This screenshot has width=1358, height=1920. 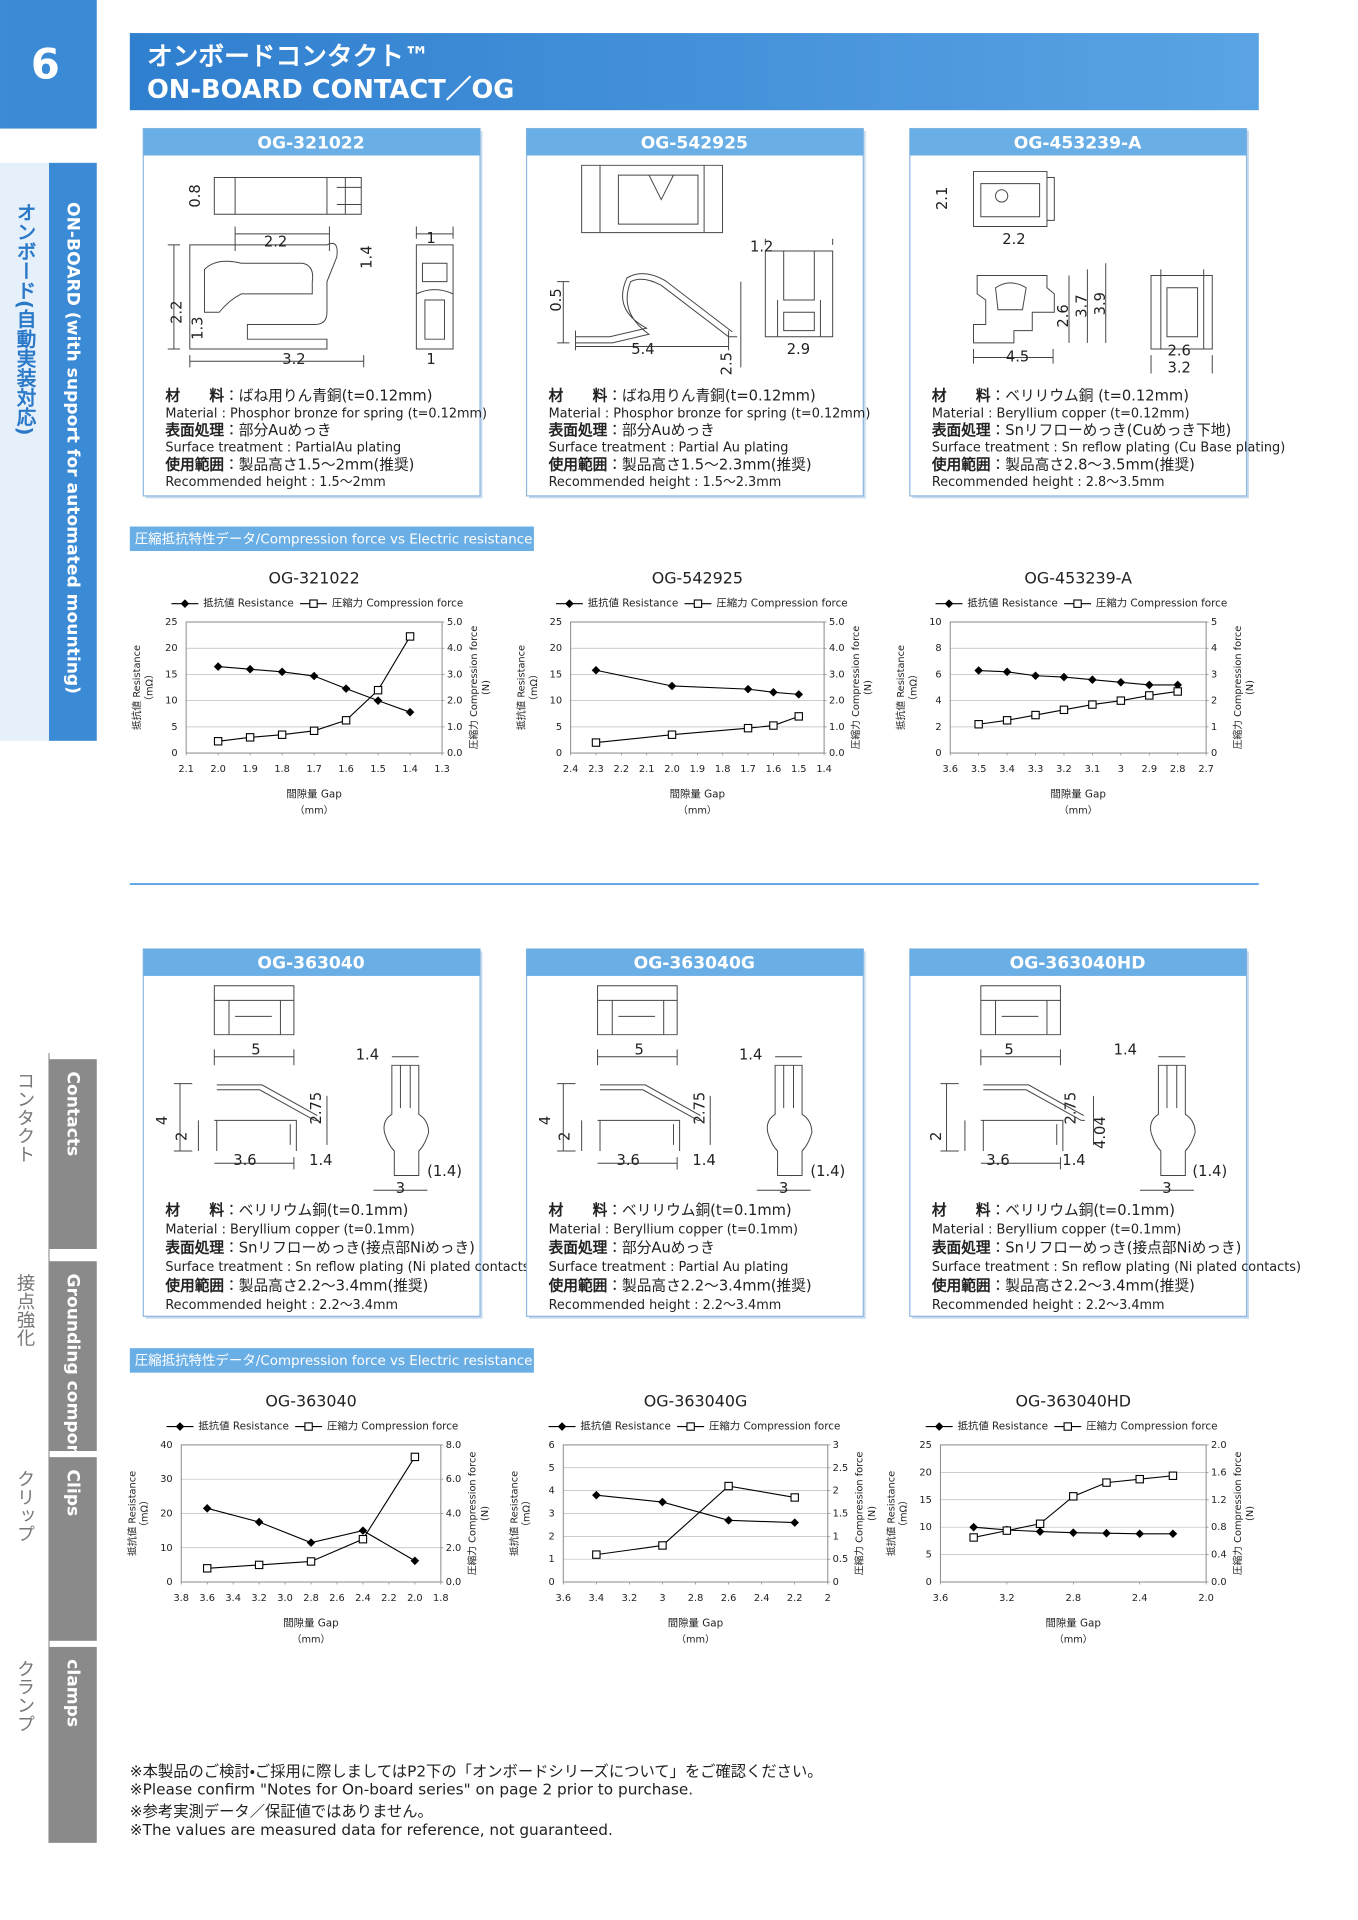 What do you see at coordinates (455, 753) in the screenshot?
I see `y2-tick-label: 0.0` at bounding box center [455, 753].